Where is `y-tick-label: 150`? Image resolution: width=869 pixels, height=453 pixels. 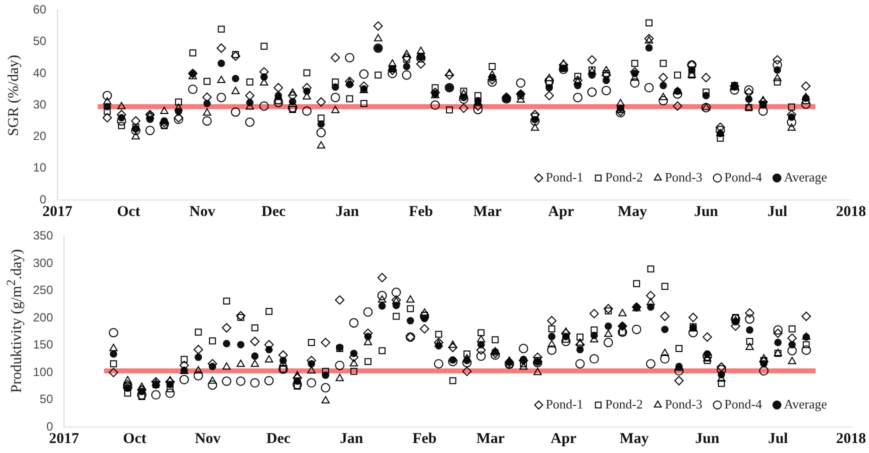
y-tick-label: 150 is located at coordinates (43, 345).